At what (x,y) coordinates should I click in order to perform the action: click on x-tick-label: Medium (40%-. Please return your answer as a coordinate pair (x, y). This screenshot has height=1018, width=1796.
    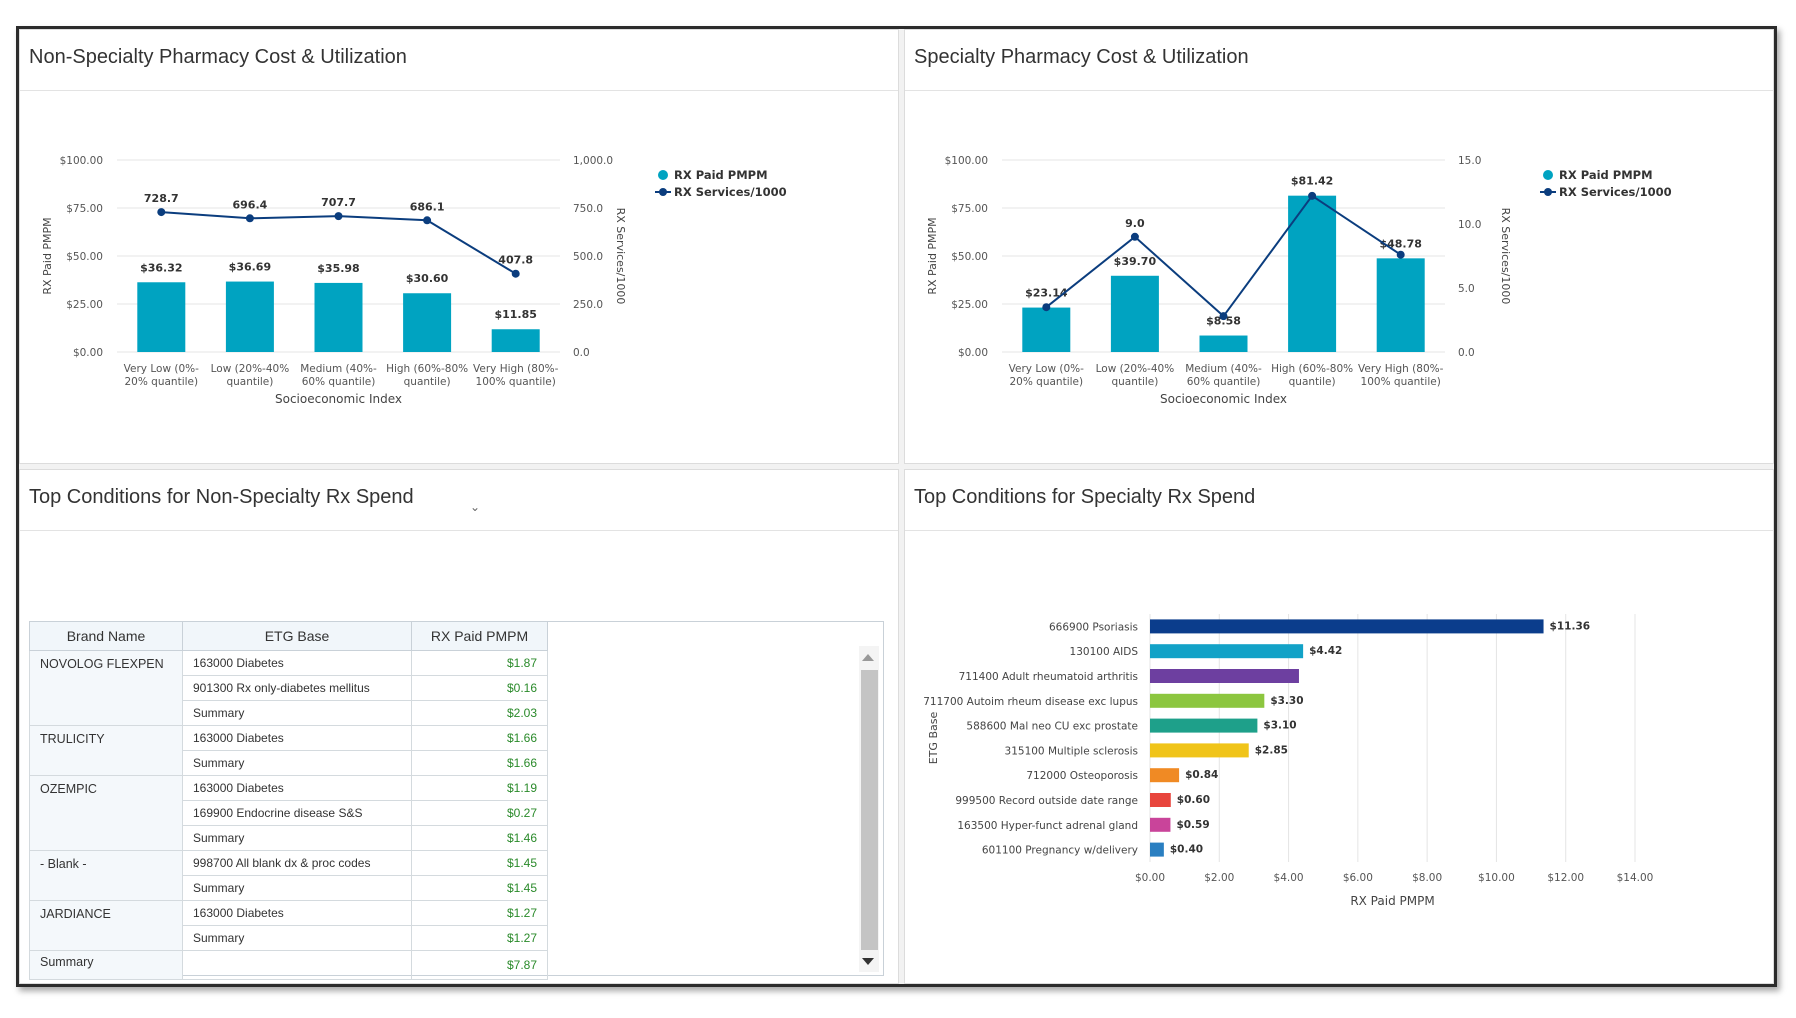
    Looking at the image, I should click on (1223, 369).